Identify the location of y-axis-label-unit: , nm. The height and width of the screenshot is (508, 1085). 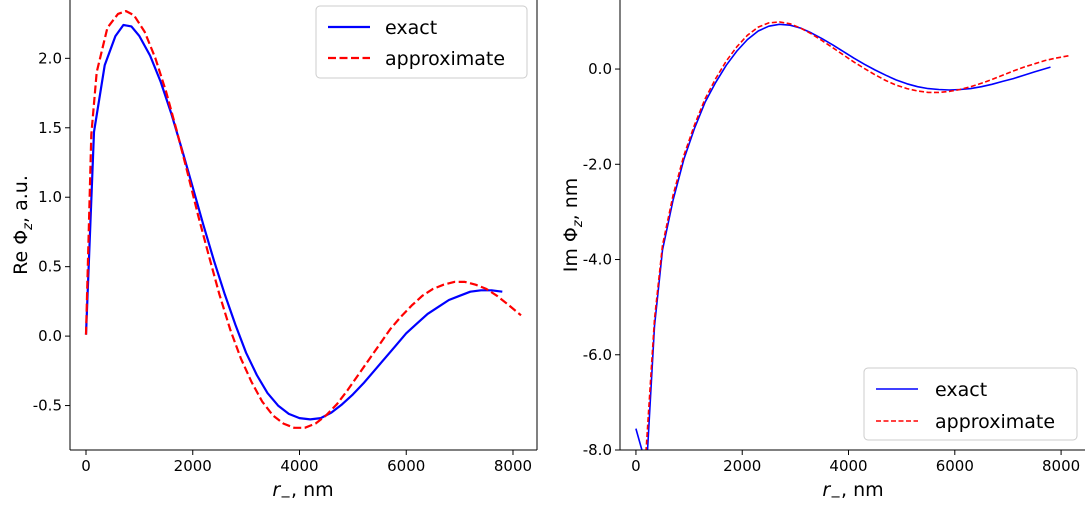
(571, 199).